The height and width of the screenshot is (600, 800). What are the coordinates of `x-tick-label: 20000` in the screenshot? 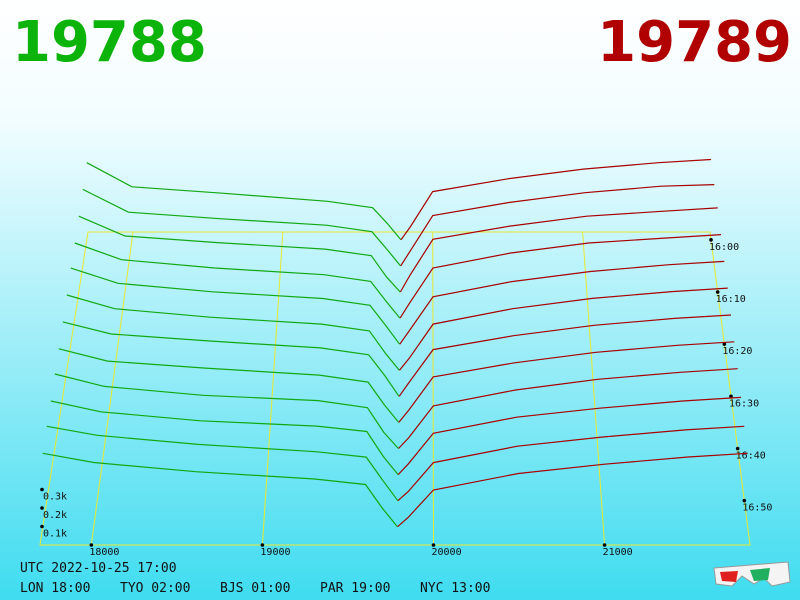 It's located at (446, 552).